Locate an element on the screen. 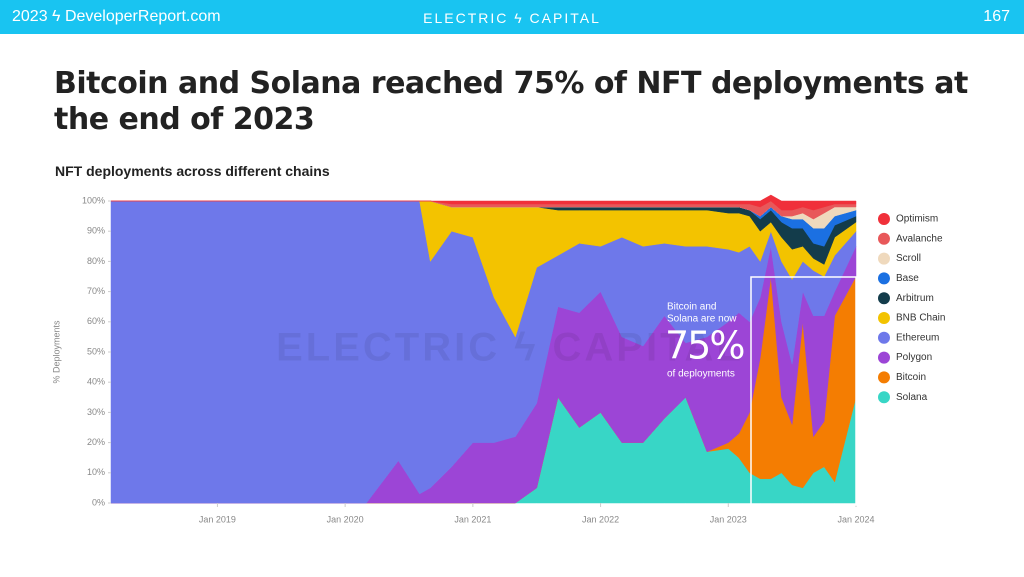 The width and height of the screenshot is (1024, 577). y-tick-label: 70% is located at coordinates (96, 291).